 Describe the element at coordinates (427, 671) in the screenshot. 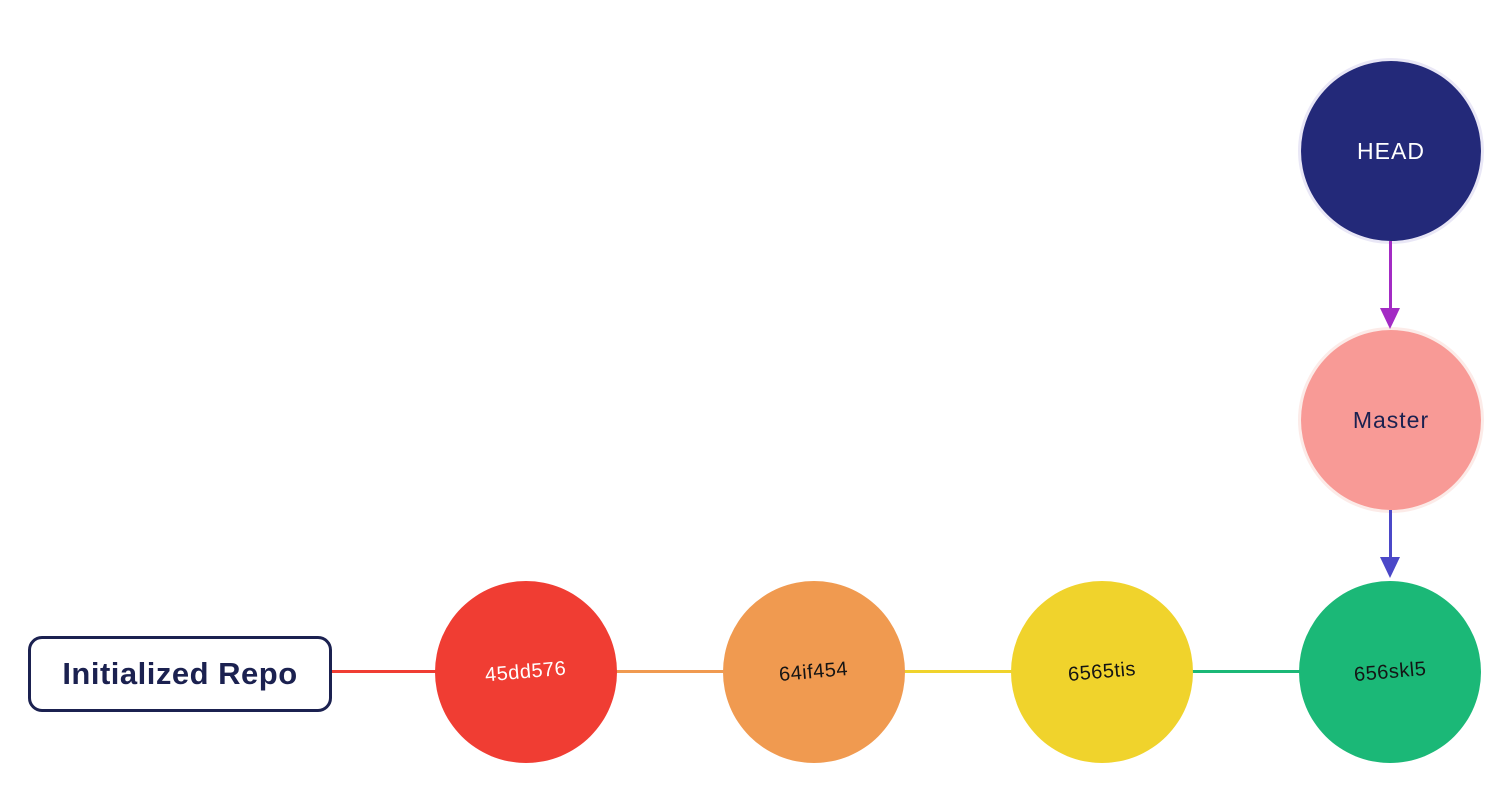

I see `connector-line-init-to-commit1` at that location.